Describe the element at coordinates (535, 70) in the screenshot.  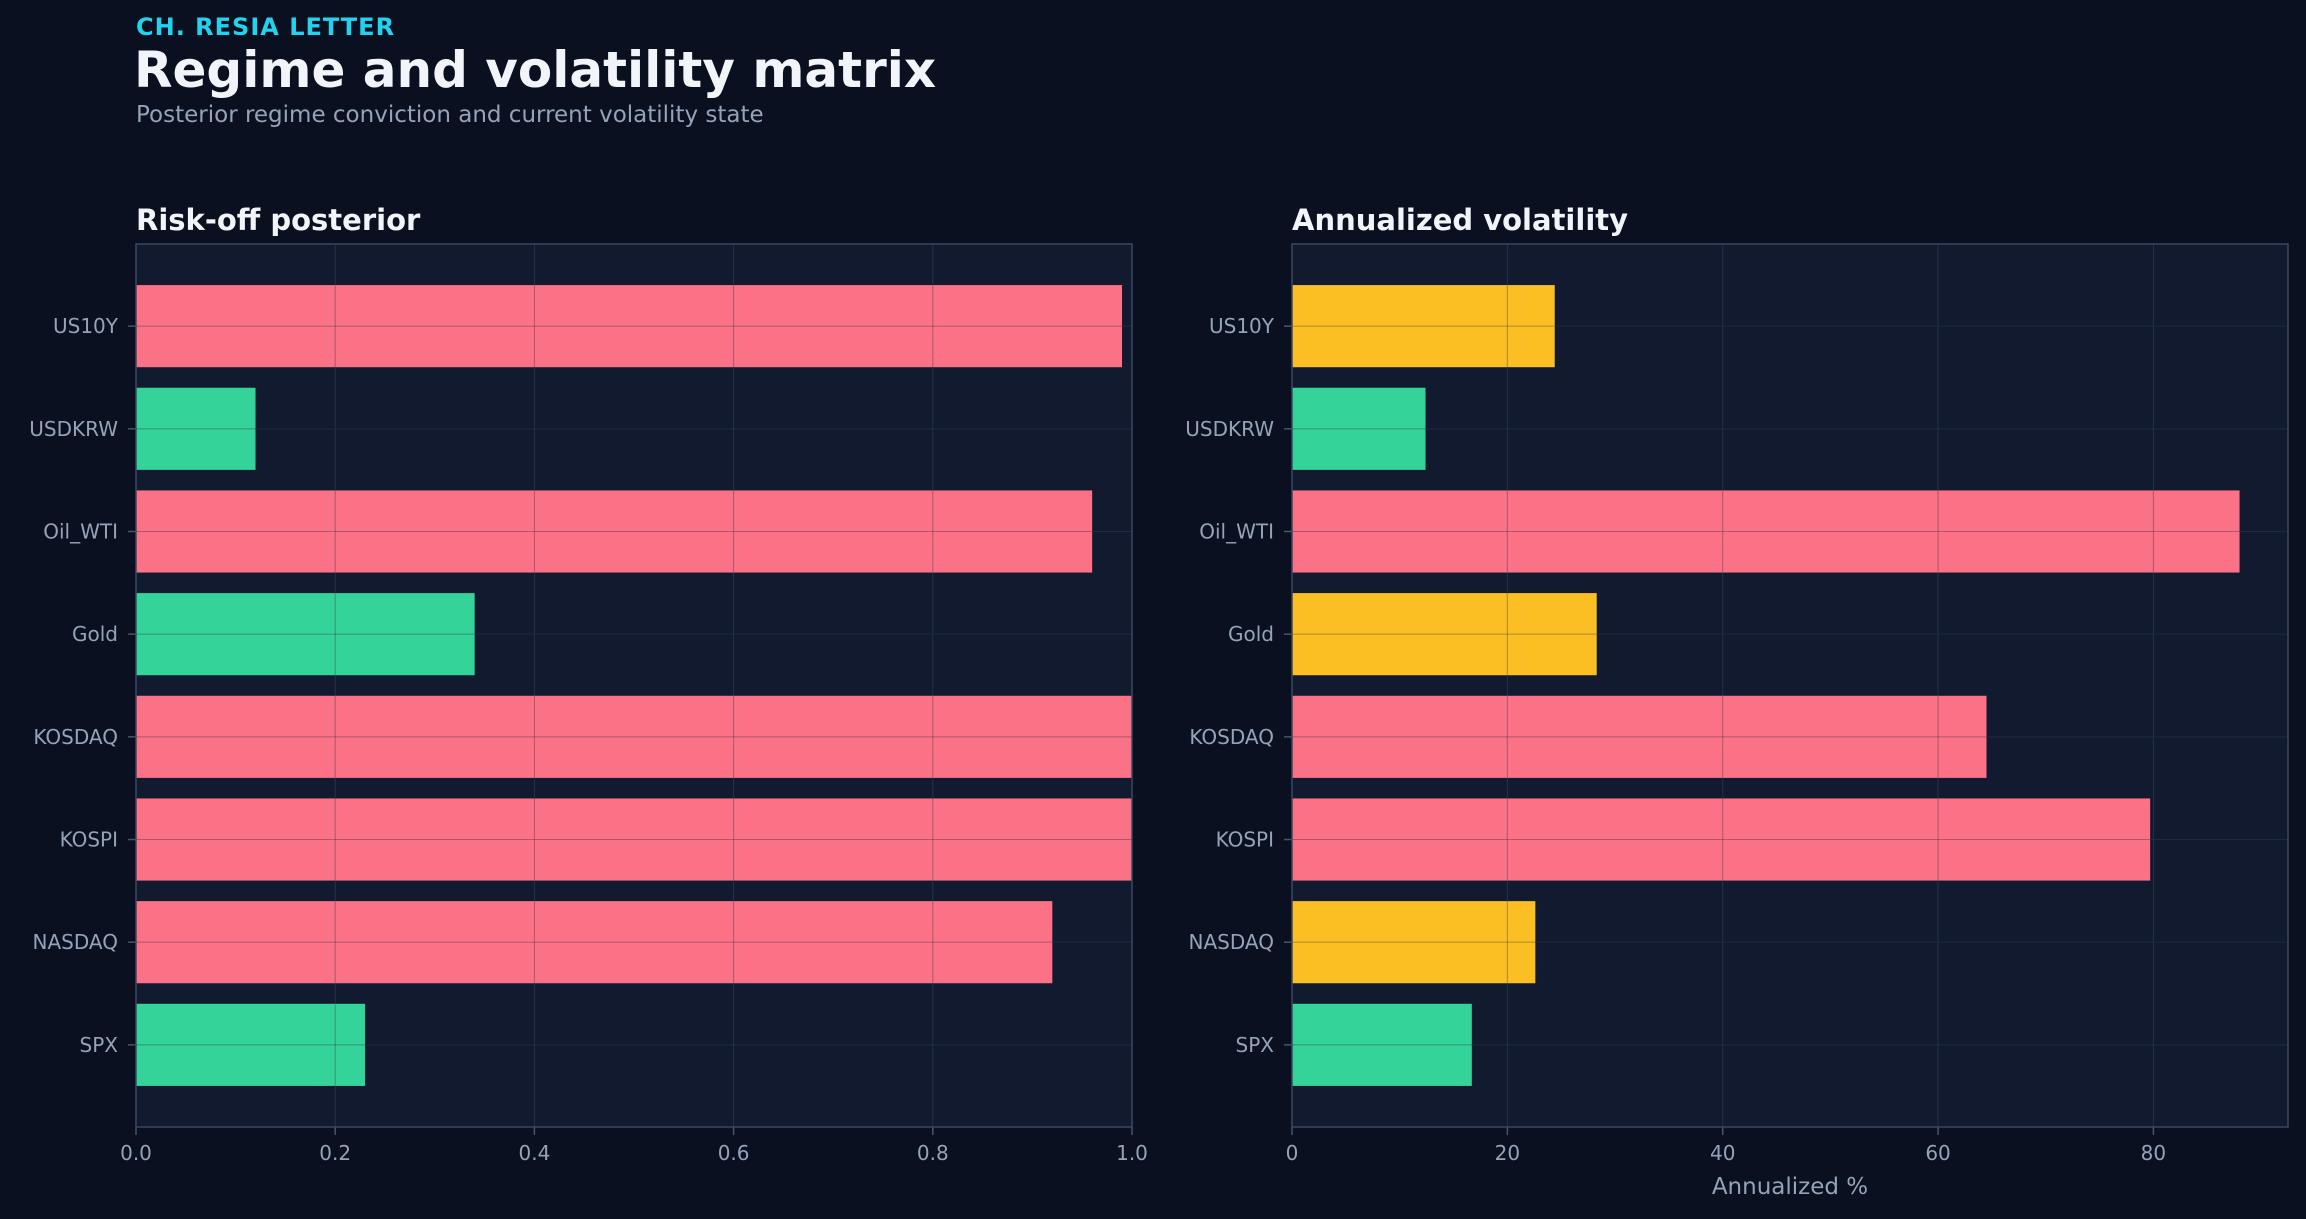
I see `page-title: Regime and volatility matrix` at that location.